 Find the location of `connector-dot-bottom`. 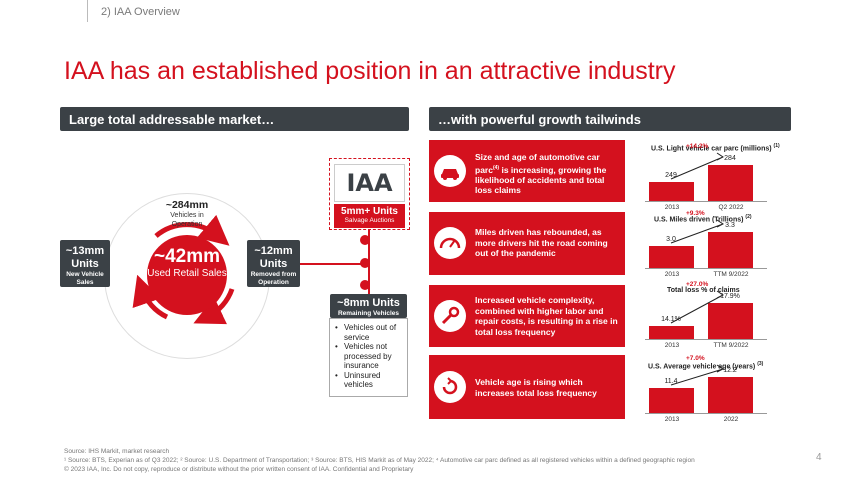

connector-dot-bottom is located at coordinates (365, 285).